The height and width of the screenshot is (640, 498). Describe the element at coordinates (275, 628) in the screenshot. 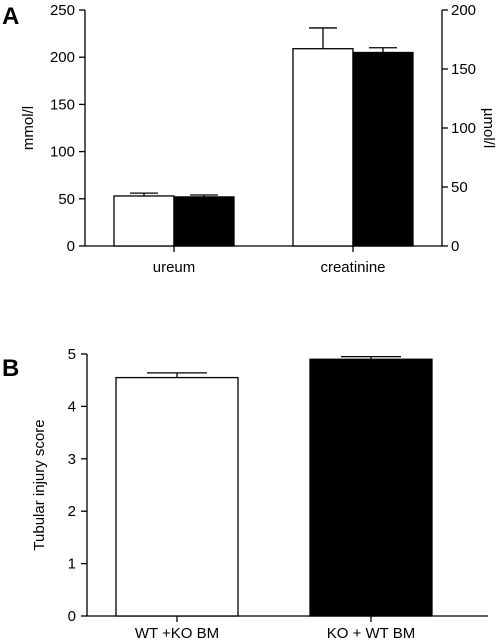

I see `category-labels: WT +KO BM KO + WT BM` at that location.